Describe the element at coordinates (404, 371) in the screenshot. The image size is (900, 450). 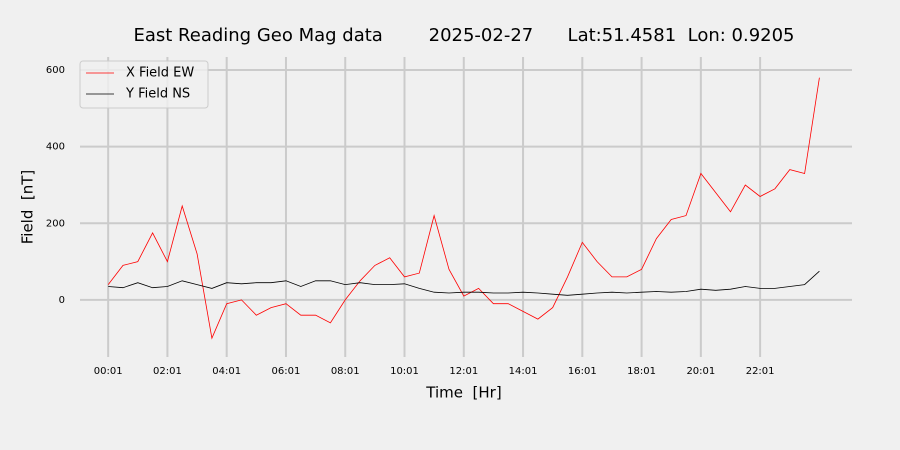
I see `x-tick-label: 10:01` at that location.